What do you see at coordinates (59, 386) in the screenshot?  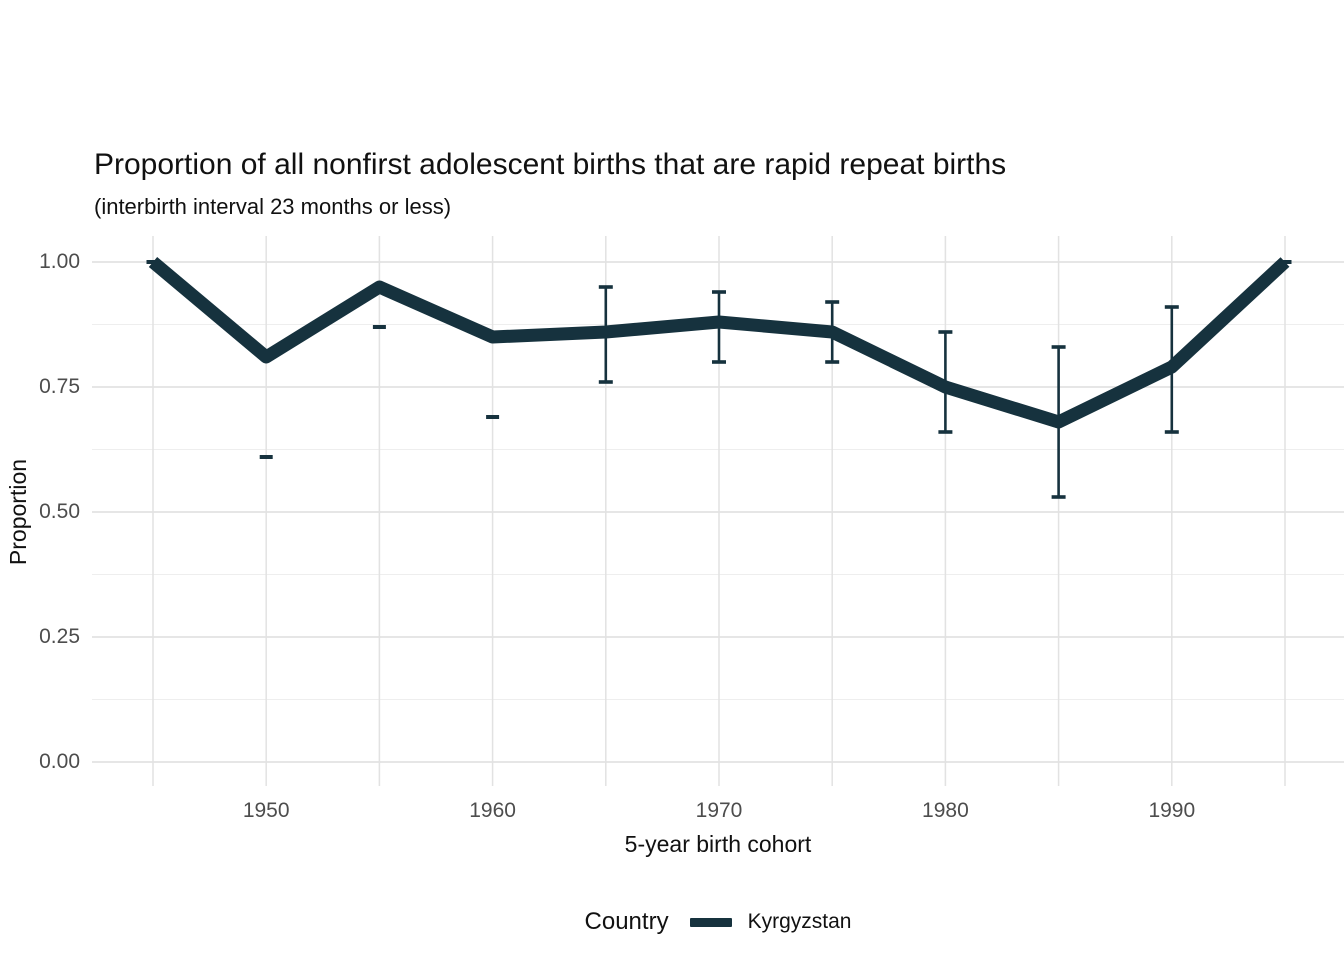 I see `y-tick-label: 0.75` at bounding box center [59, 386].